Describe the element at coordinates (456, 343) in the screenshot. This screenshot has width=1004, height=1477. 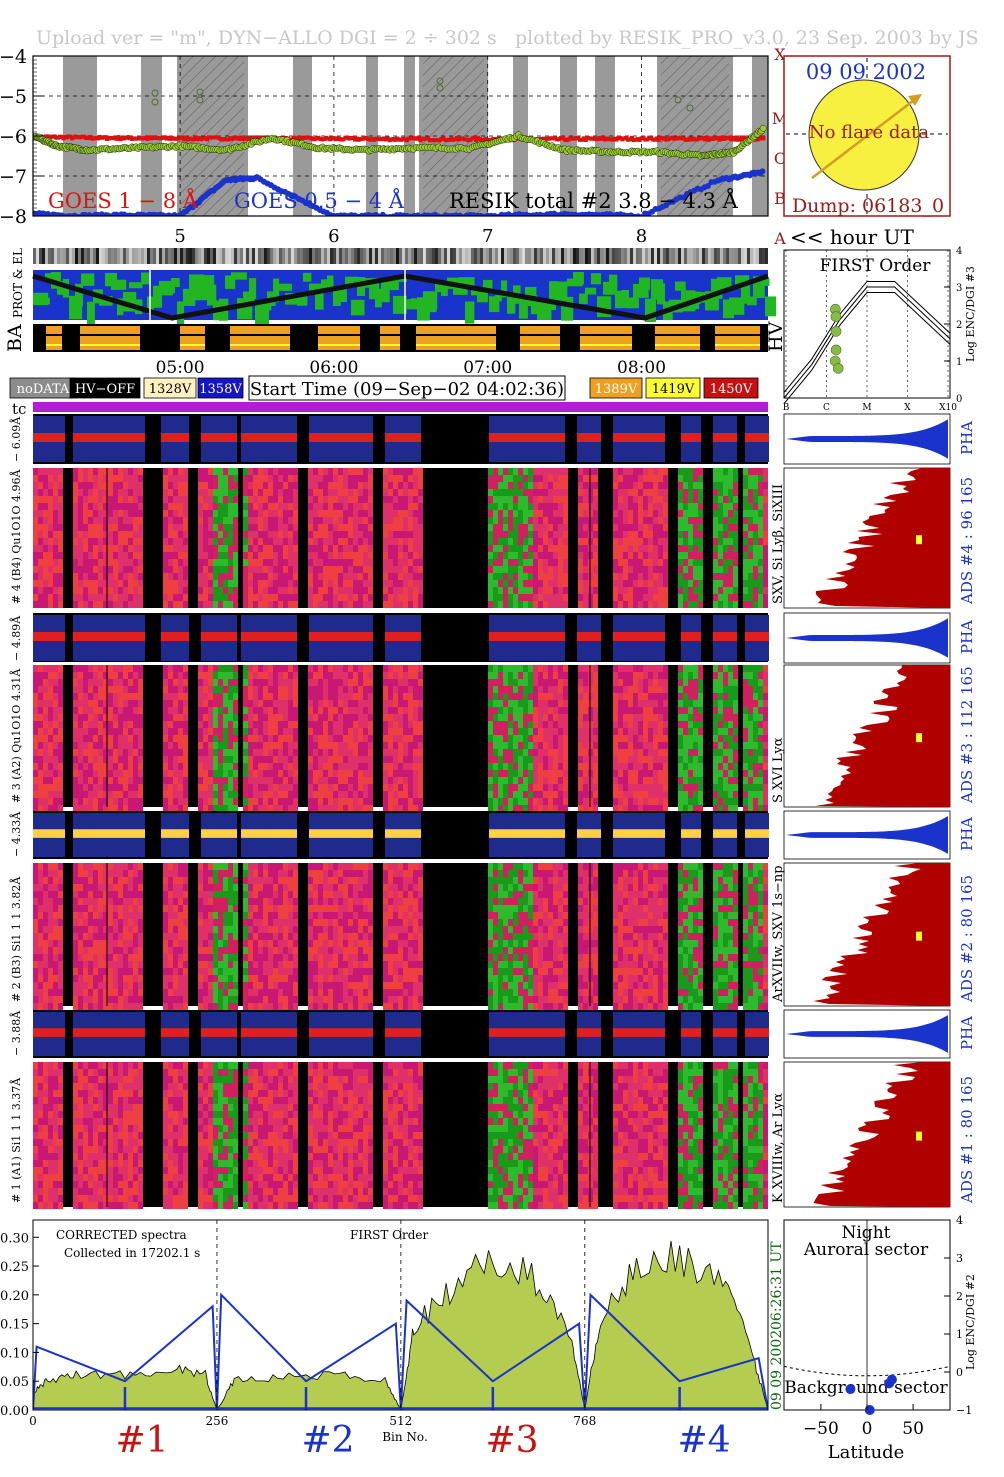
I see `hv-segment` at that location.